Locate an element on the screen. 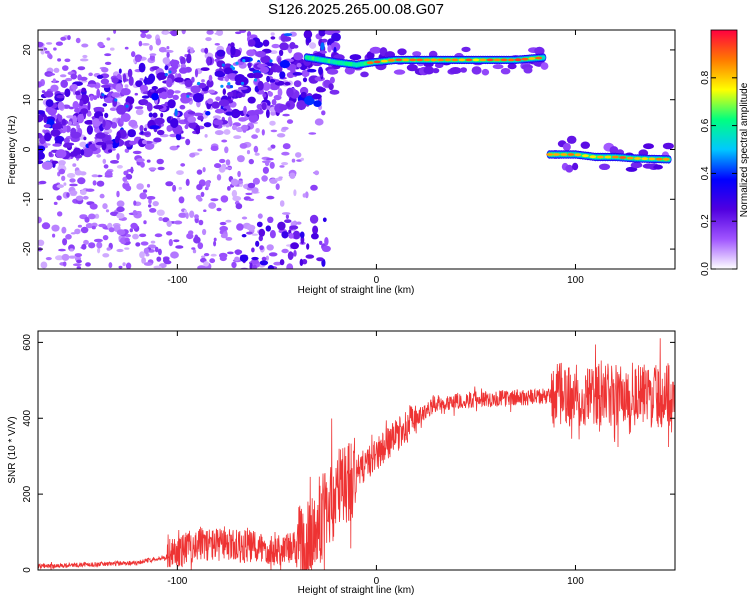 This screenshot has width=750, height=600. colorbar-bar is located at coordinates (724, 149).